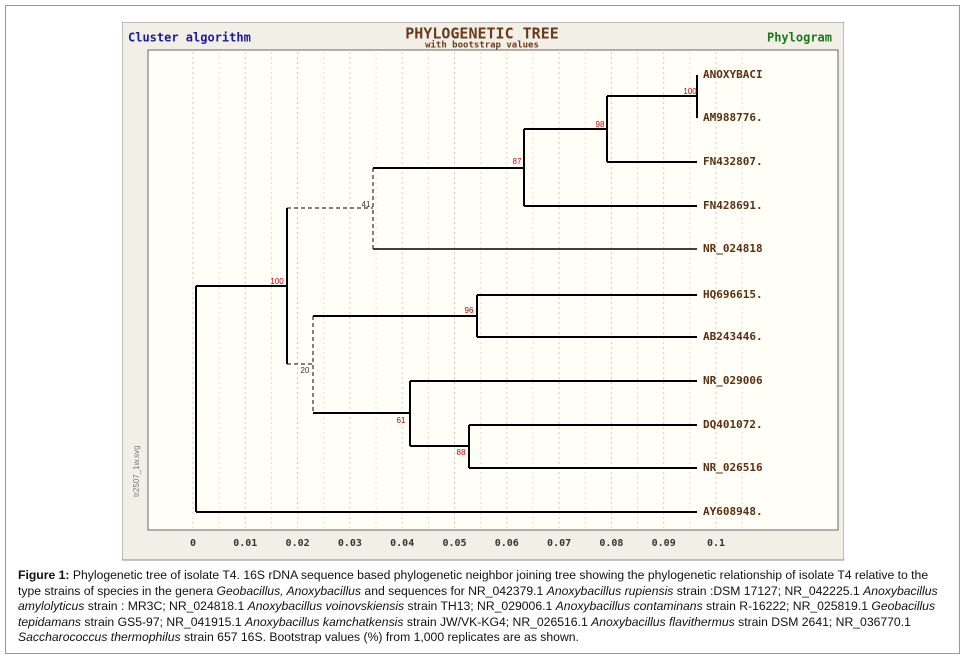 This screenshot has width=967, height=661. Describe the element at coordinates (305, 370) in the screenshot. I see `bootstrap-value: 20` at that location.